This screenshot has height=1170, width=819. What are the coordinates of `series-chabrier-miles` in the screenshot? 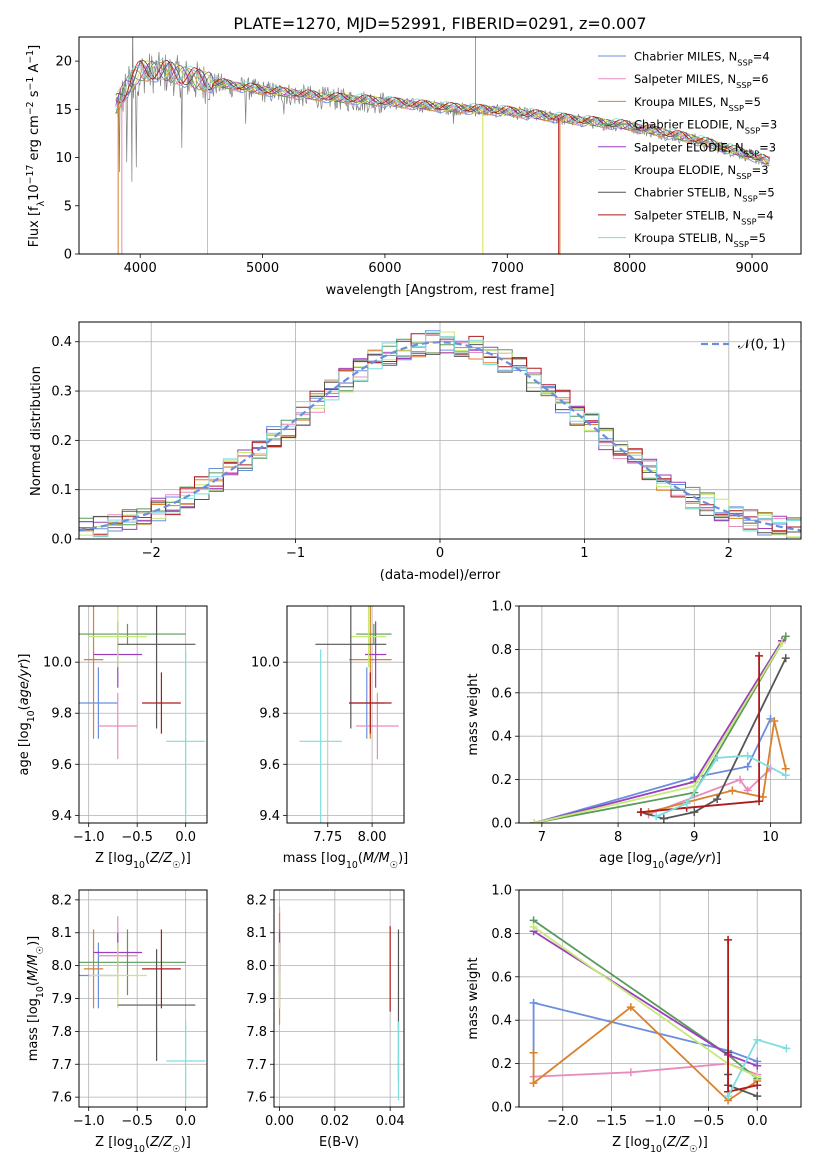 It's located at (645, 1032).